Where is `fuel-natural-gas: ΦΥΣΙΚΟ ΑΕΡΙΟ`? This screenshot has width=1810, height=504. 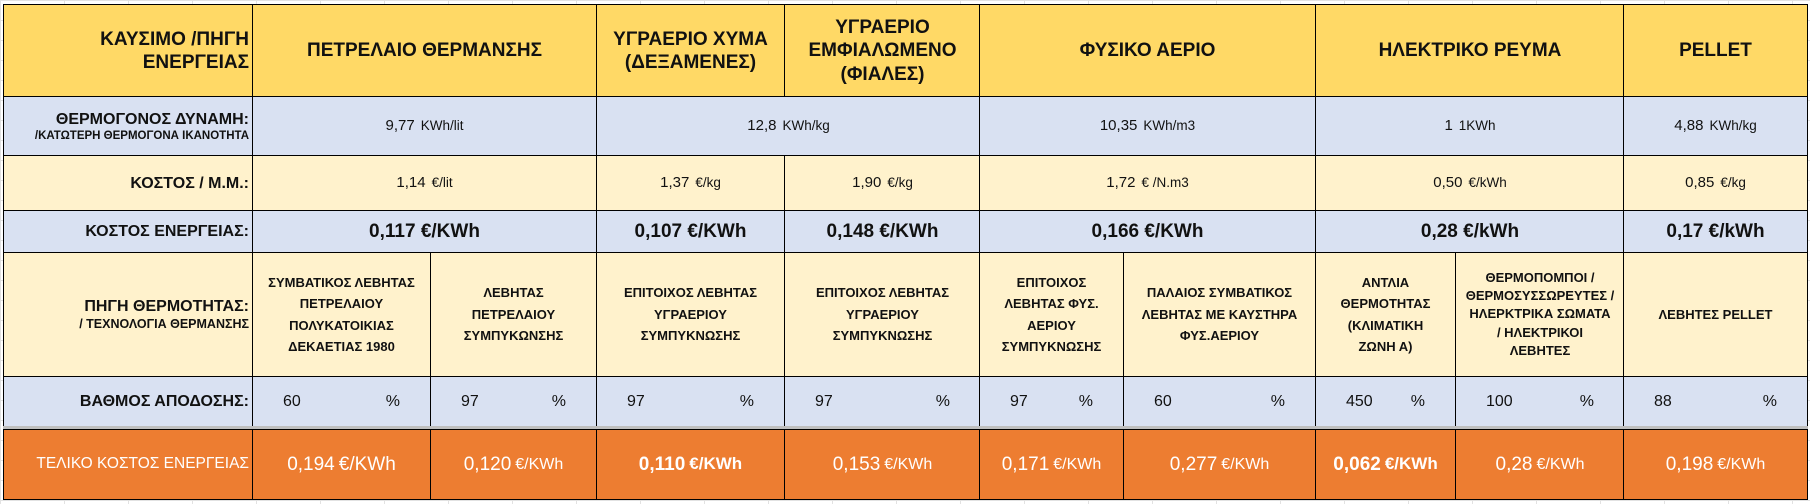 fuel-natural-gas: ΦΥΣΙΚΟ ΑΕΡΙΟ is located at coordinates (1147, 51).